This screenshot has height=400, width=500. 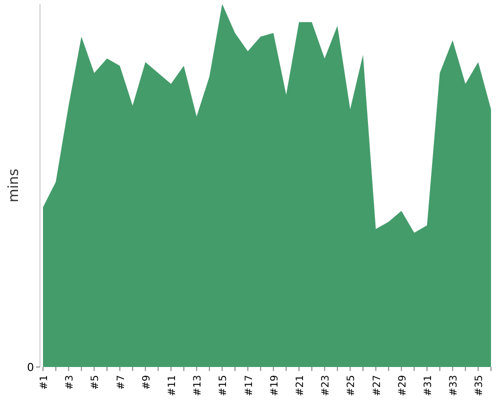 What do you see at coordinates (121, 382) in the screenshot?
I see `x-tick-label: #7` at bounding box center [121, 382].